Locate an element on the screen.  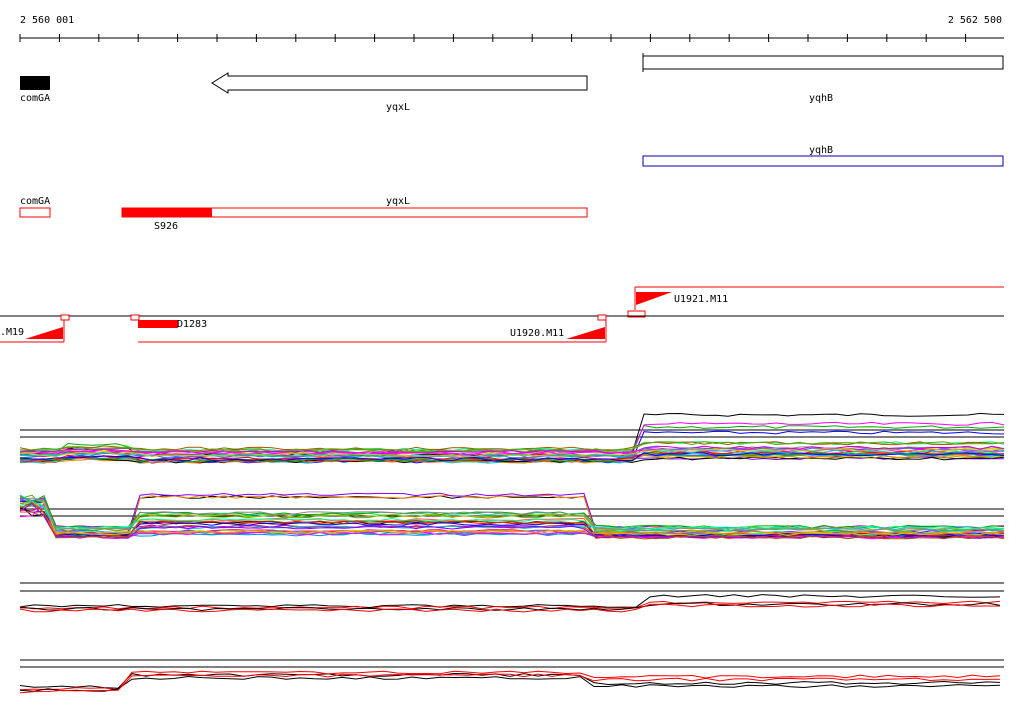
transcript-M19-label: .M19 is located at coordinates (12, 332).